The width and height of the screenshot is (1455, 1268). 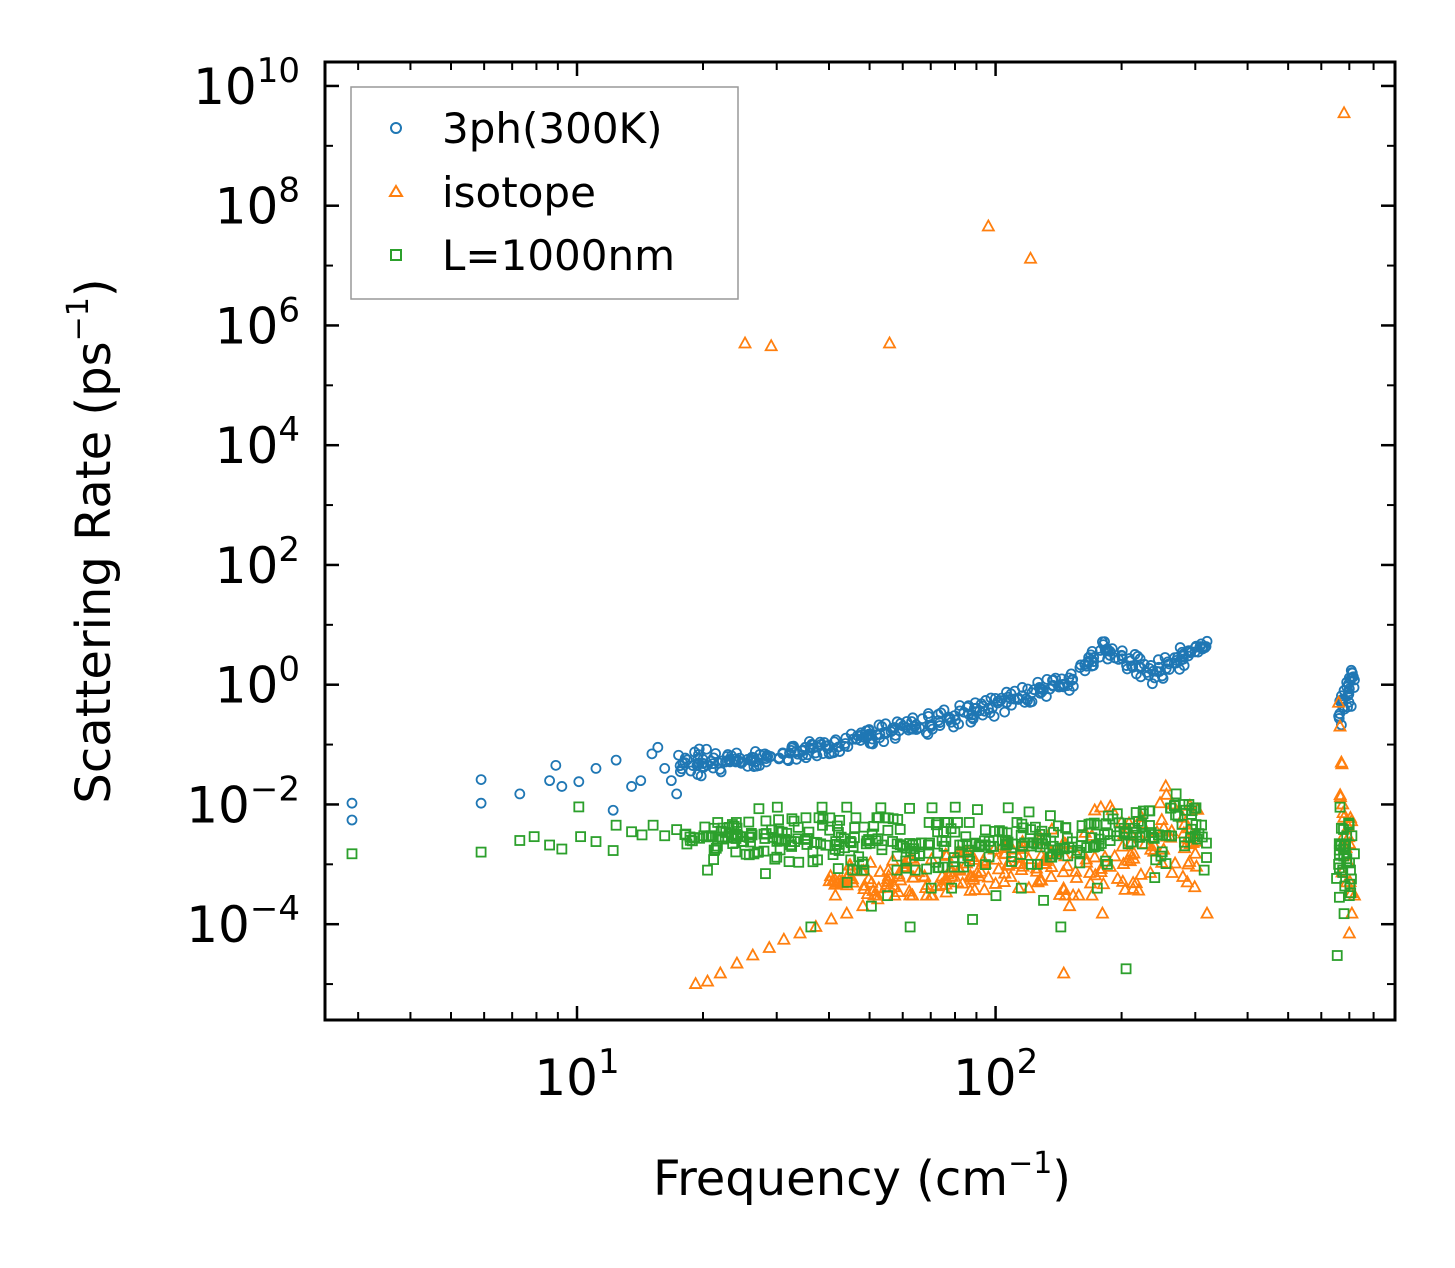 What do you see at coordinates (985, 1078) in the screenshot?
I see `x-tick-label-base: 10` at bounding box center [985, 1078].